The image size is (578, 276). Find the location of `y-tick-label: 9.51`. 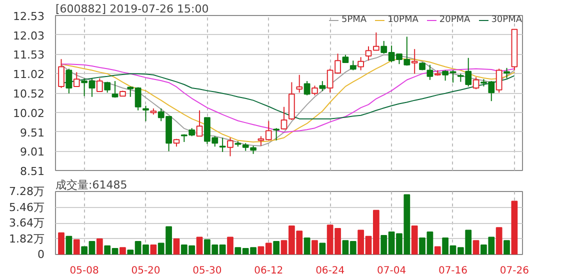

y-tick-label: 9.51 is located at coordinates (32, 133).